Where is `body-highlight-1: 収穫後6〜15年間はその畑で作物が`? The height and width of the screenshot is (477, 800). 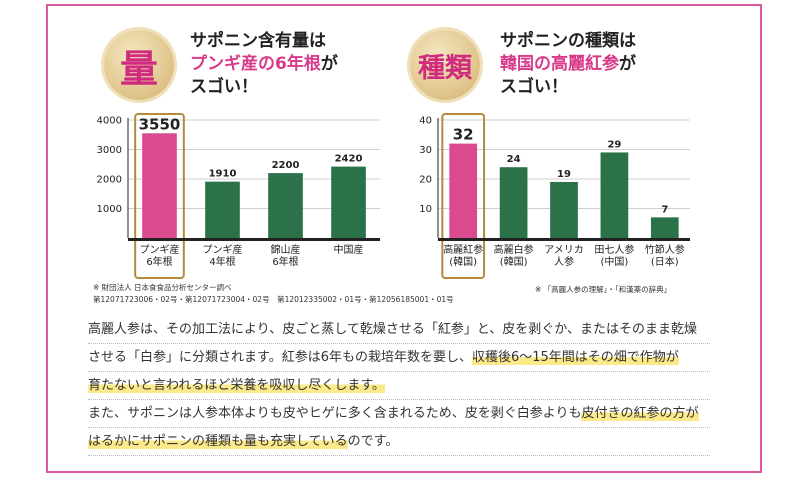
body-highlight-1: 収穫後6〜15年間はその畑で作物が is located at coordinates (575, 357).